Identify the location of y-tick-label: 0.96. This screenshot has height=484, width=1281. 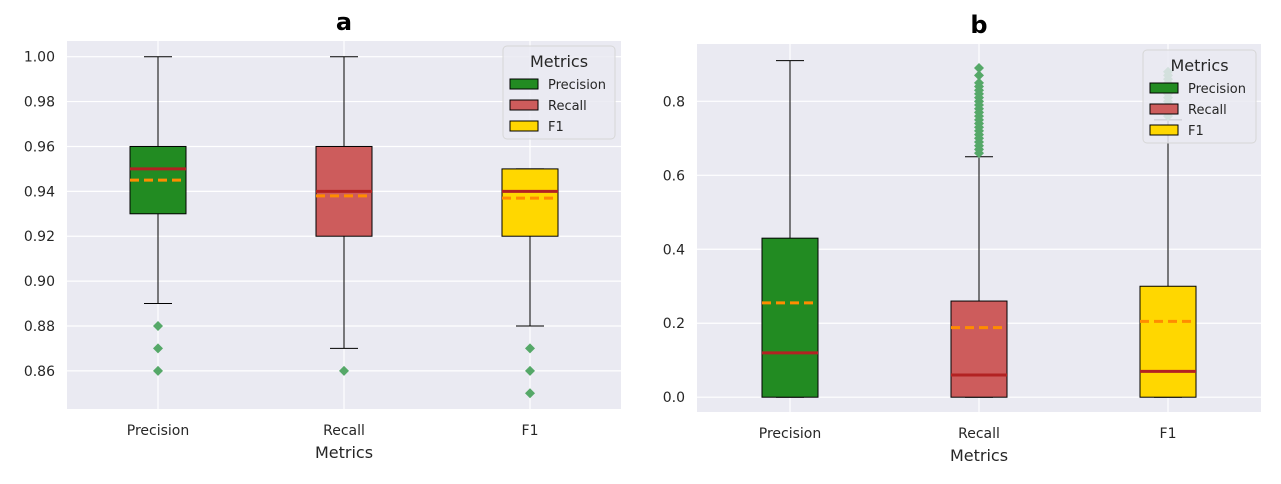
(39, 147).